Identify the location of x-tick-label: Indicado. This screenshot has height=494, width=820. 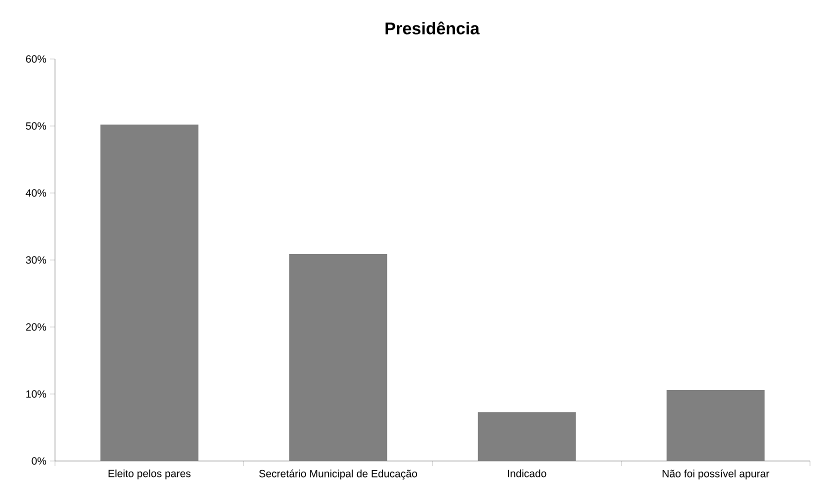
(527, 474).